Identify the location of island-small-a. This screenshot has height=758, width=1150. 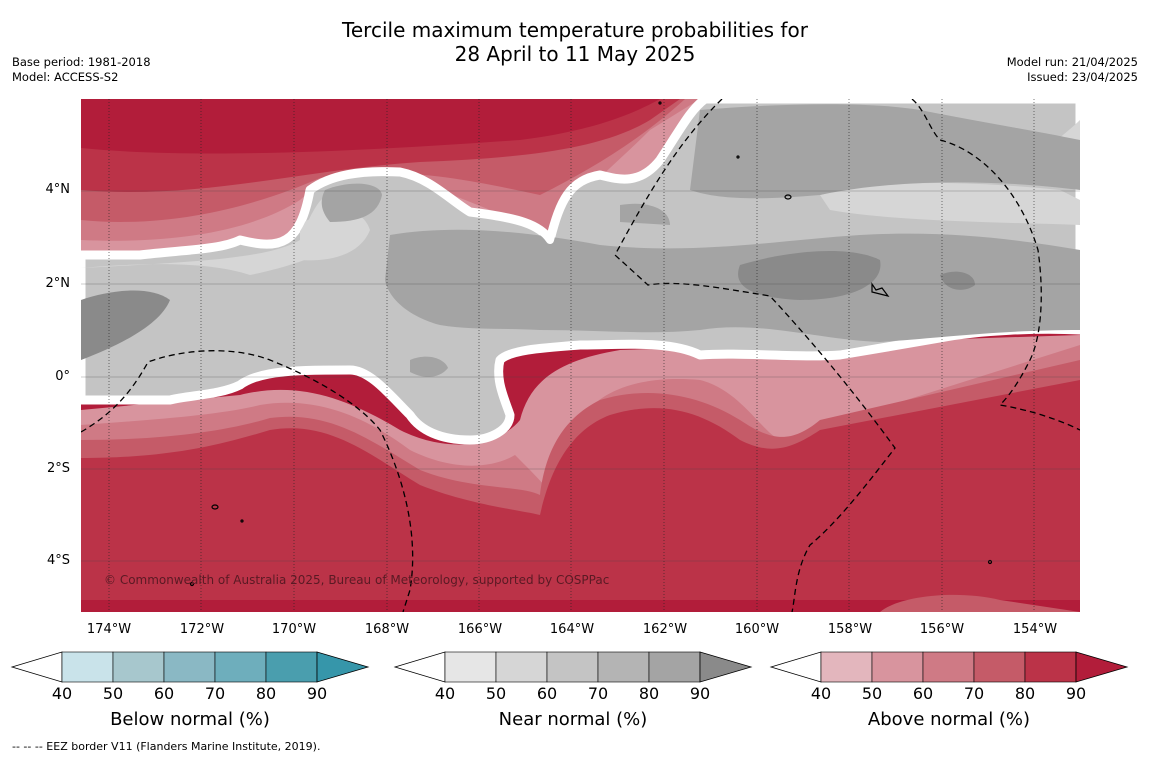
(215, 507).